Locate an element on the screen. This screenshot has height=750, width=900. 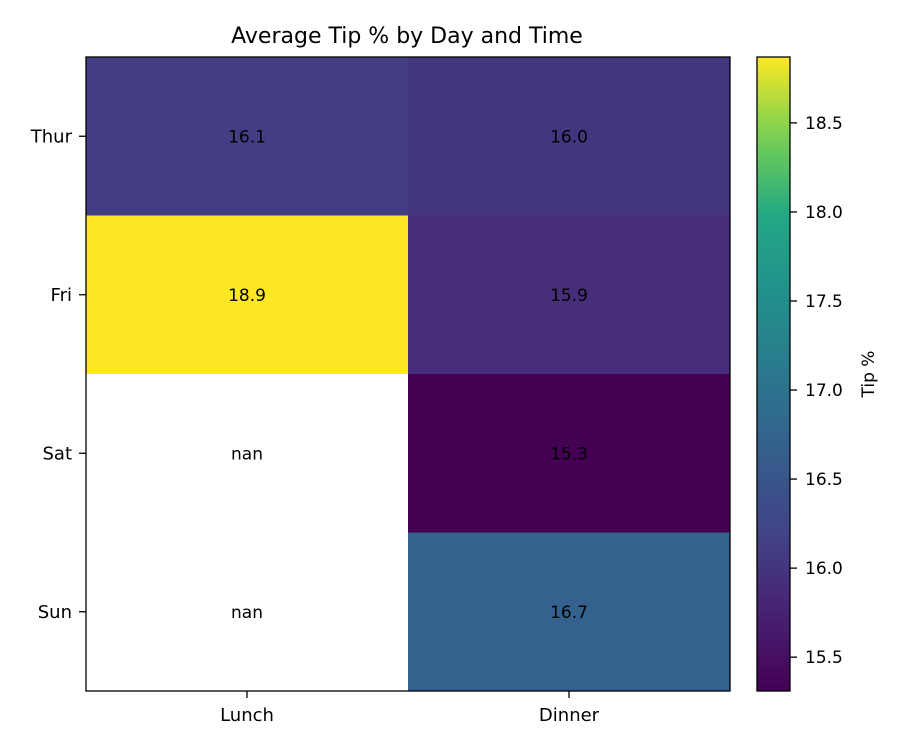
cell-value-label: 15.9 is located at coordinates (569, 296).